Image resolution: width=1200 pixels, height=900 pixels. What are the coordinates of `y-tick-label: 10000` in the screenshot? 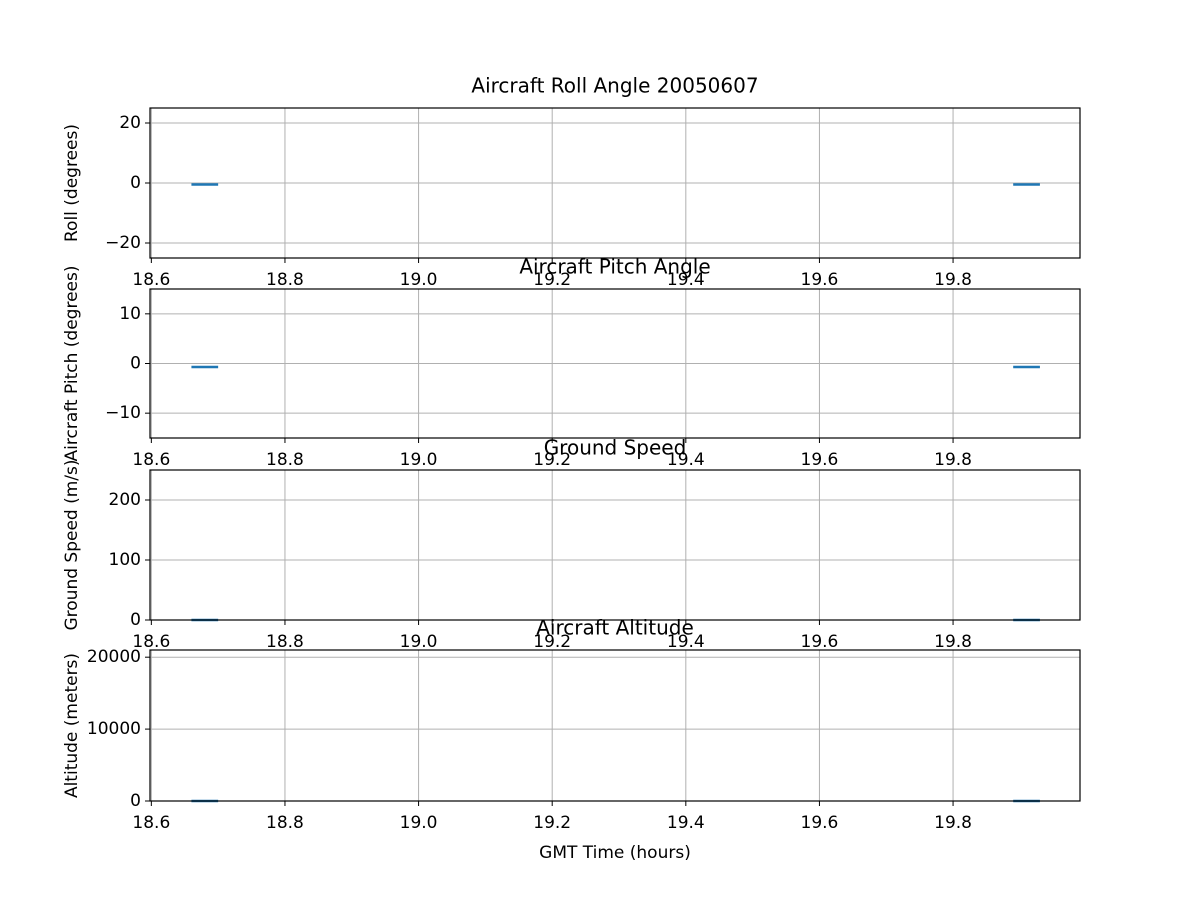 It's located at (114, 729).